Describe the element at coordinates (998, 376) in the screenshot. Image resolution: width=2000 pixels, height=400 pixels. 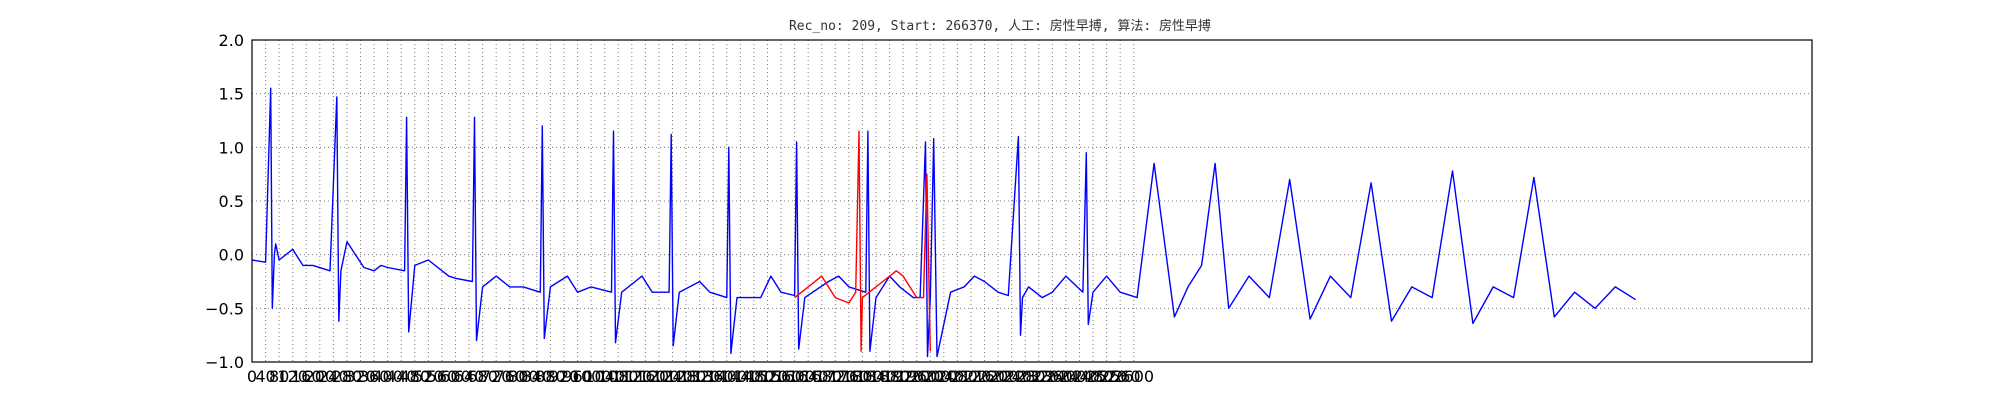
I see `x-tick-label: 2200` at that location.